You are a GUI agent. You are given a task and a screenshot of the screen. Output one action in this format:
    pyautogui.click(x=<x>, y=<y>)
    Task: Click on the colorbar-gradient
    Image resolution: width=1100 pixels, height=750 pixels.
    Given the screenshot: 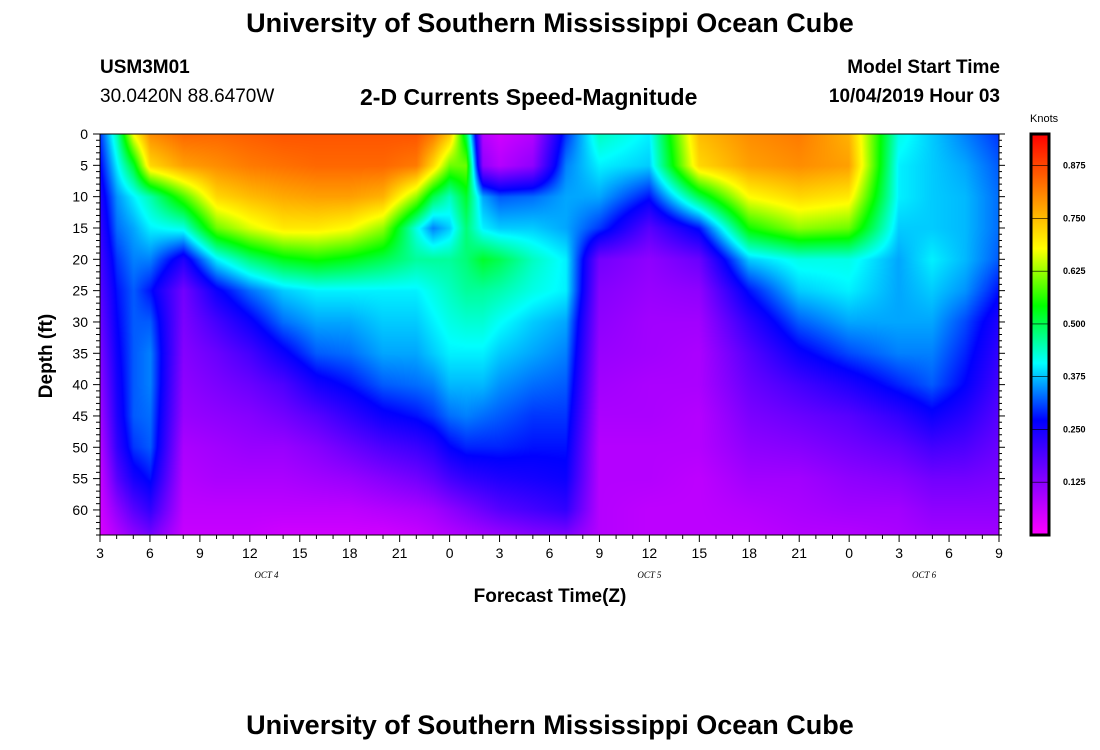 What is the action you would take?
    pyautogui.click(x=1040, y=334)
    